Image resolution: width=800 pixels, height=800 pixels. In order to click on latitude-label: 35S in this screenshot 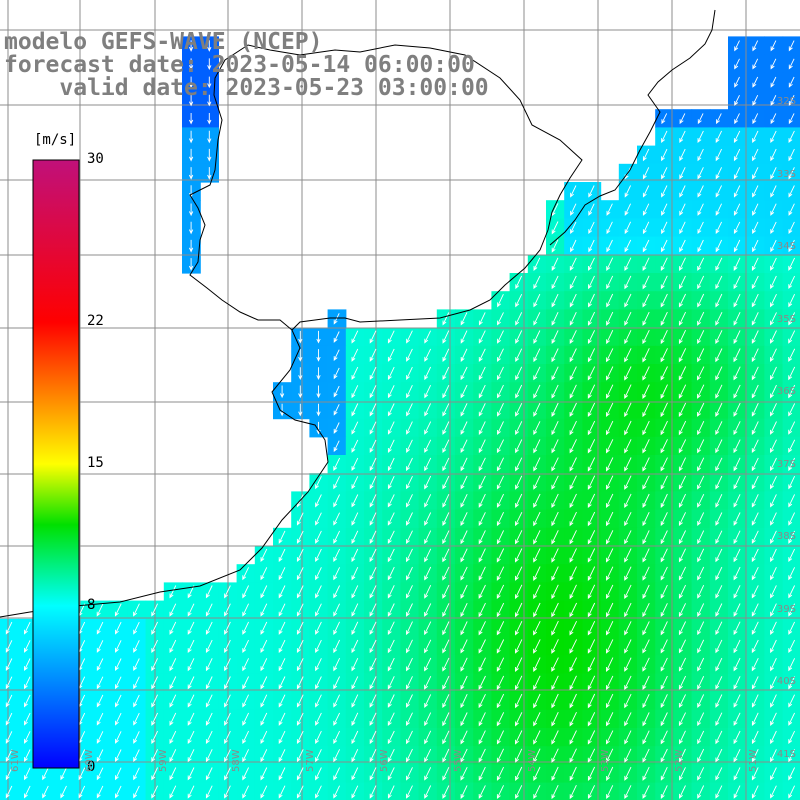, I will do `click(786, 319)`.